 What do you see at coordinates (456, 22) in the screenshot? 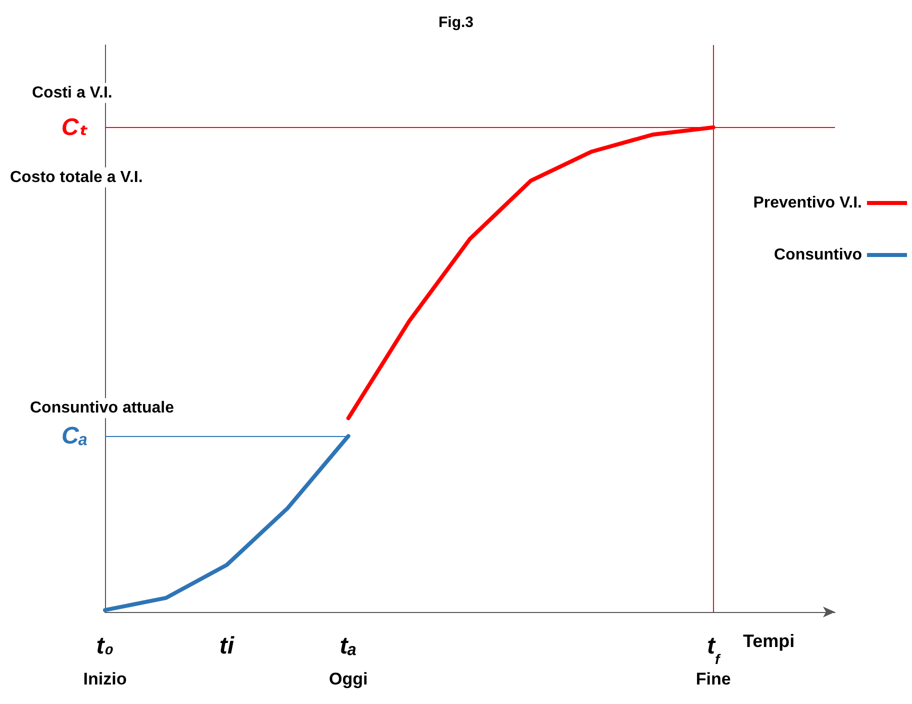
I see `chart-title: Fig.3` at bounding box center [456, 22].